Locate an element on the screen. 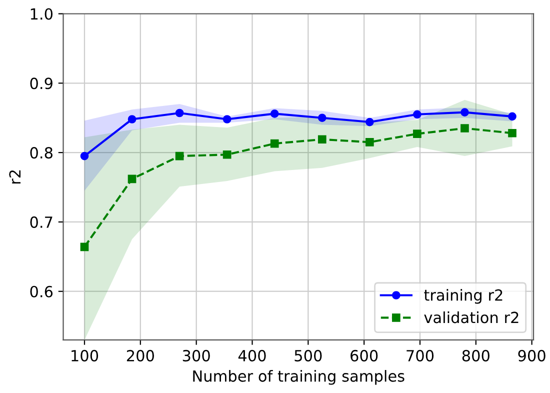 Image resolution: width=550 pixels, height=393 pixels. y-tick-label: 1.0 is located at coordinates (41, 14).